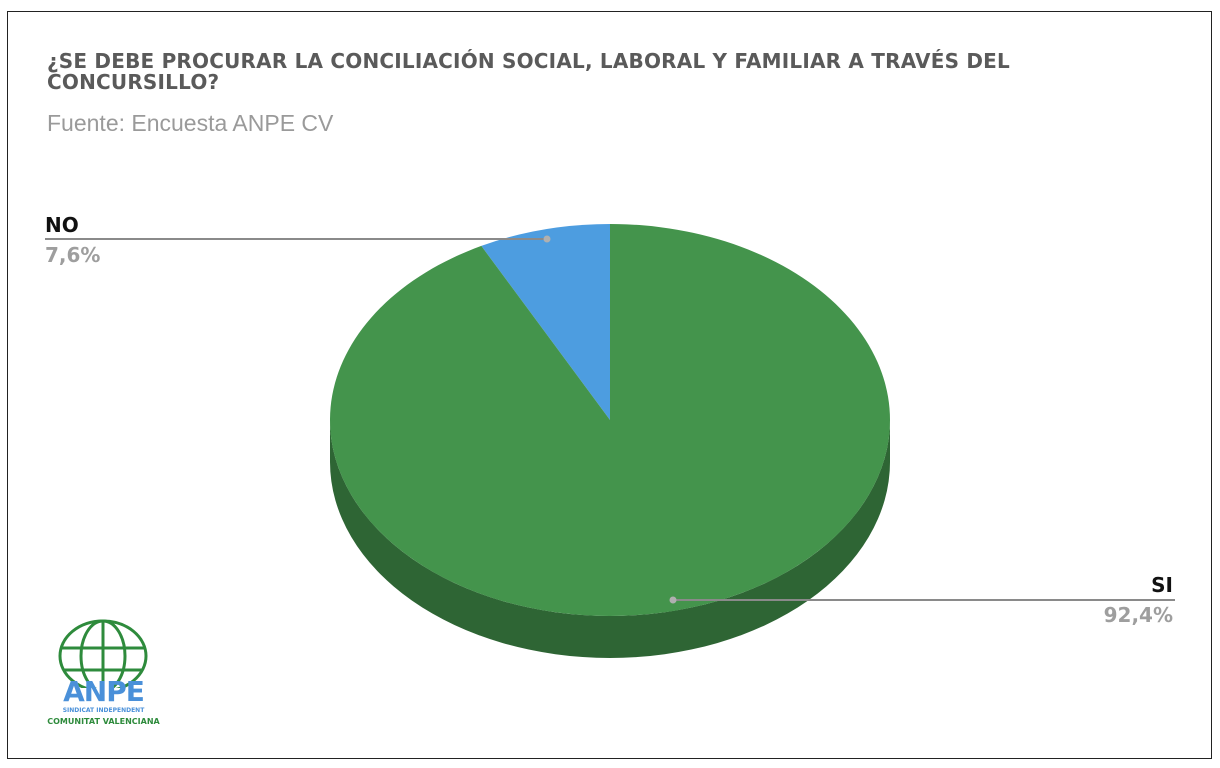  What do you see at coordinates (190, 123) in the screenshot?
I see `chart-subtitle: Fuente: Encuesta ANPE CV` at bounding box center [190, 123].